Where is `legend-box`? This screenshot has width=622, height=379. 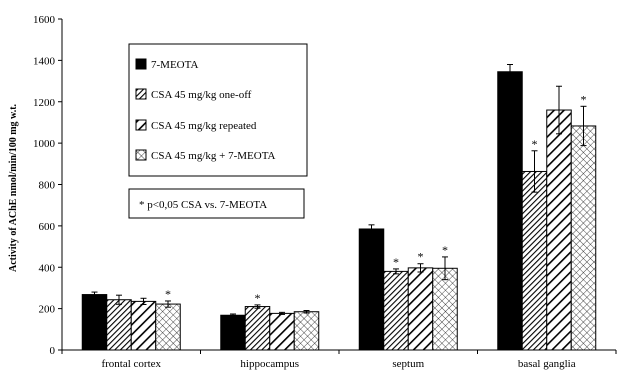 legend-box is located at coordinates (218, 110).